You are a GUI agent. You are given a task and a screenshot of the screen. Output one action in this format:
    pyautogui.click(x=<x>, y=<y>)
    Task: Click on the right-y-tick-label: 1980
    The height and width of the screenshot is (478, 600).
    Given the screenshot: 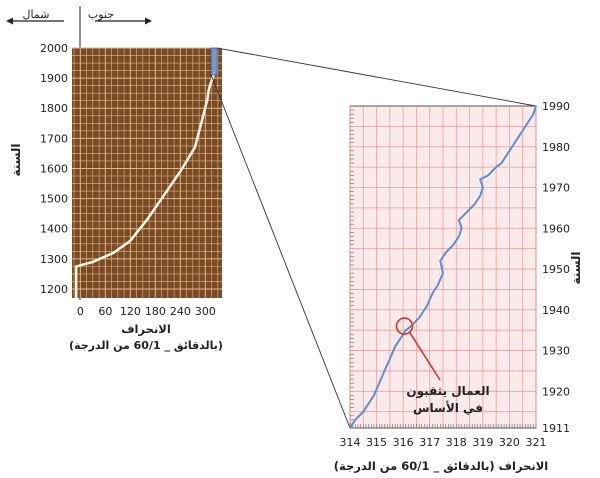 What is the action you would take?
    pyautogui.click(x=556, y=147)
    